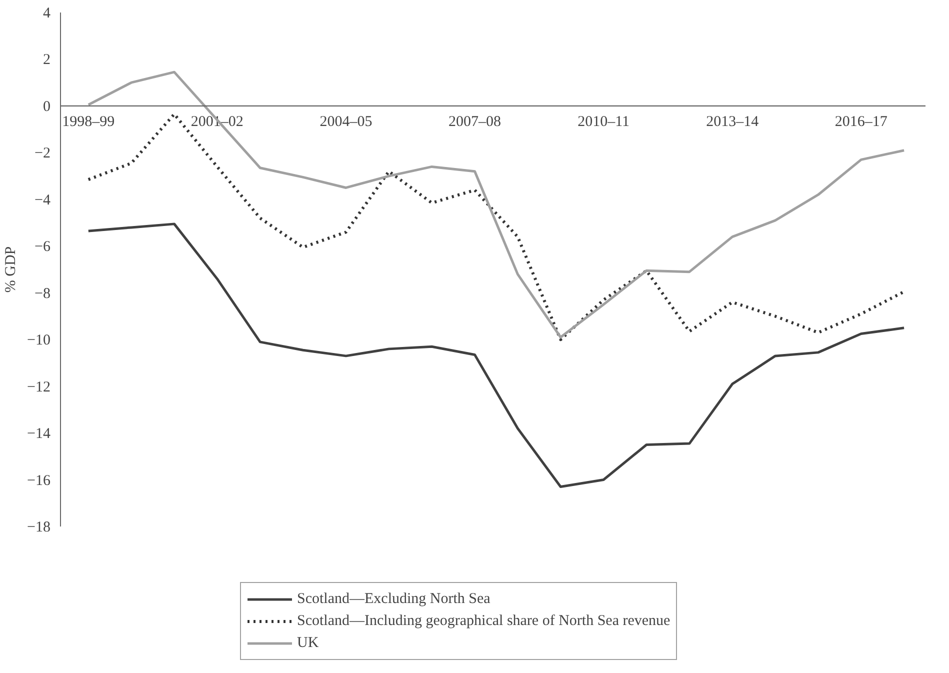 Image resolution: width=949 pixels, height=673 pixels. What do you see at coordinates (861, 122) in the screenshot?
I see `x-tick-label: 2016–17` at bounding box center [861, 122].